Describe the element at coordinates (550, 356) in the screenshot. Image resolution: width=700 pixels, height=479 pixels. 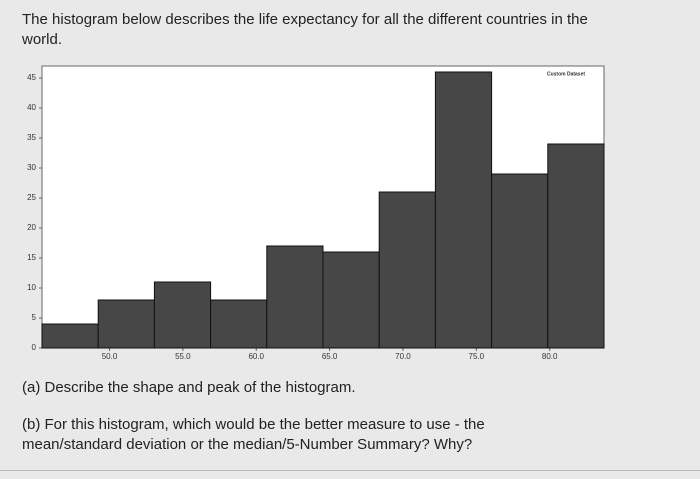
I see `x-tick-label: 80.0` at that location.